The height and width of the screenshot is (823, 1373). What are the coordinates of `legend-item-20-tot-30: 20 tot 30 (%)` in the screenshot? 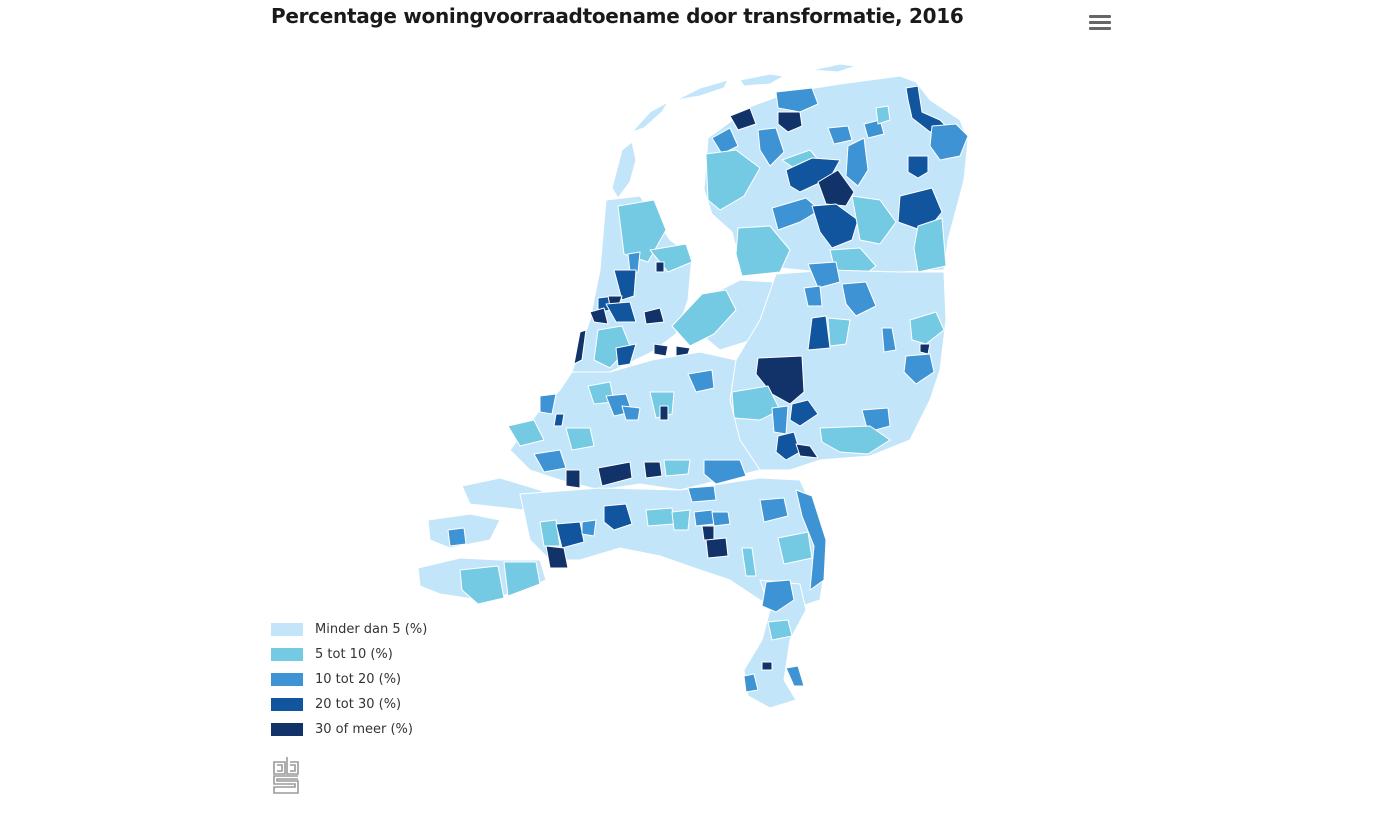 It's located at (349, 704).